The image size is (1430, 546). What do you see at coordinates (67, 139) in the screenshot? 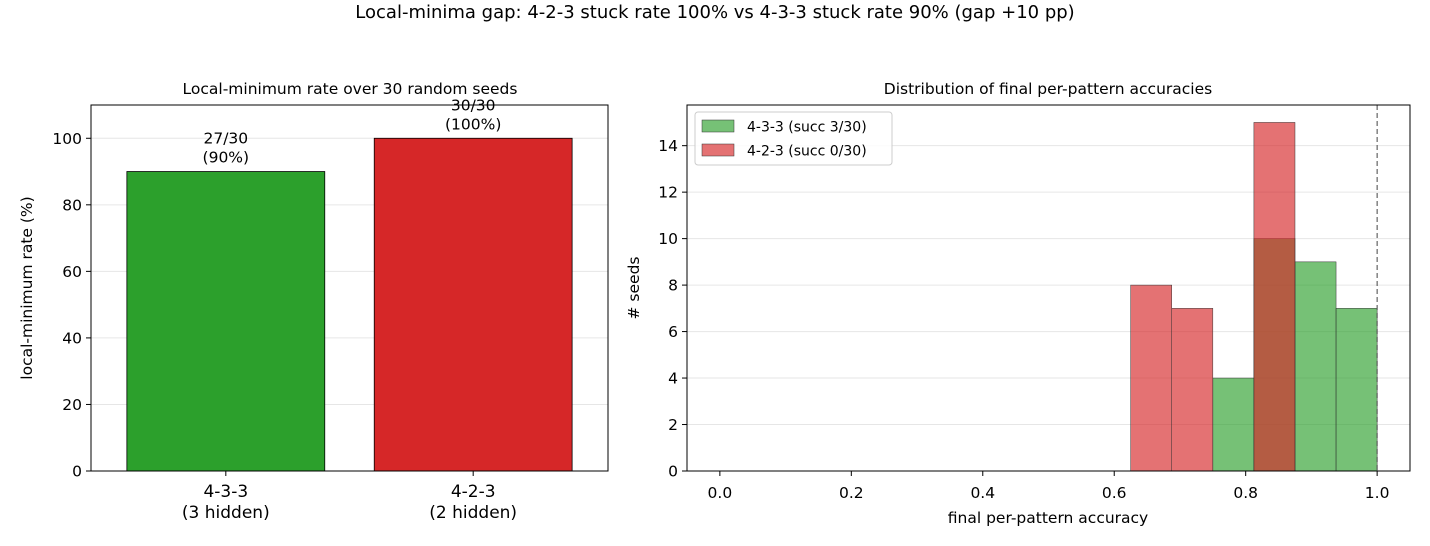
I see `left-y-tick-label: 100` at bounding box center [67, 139].